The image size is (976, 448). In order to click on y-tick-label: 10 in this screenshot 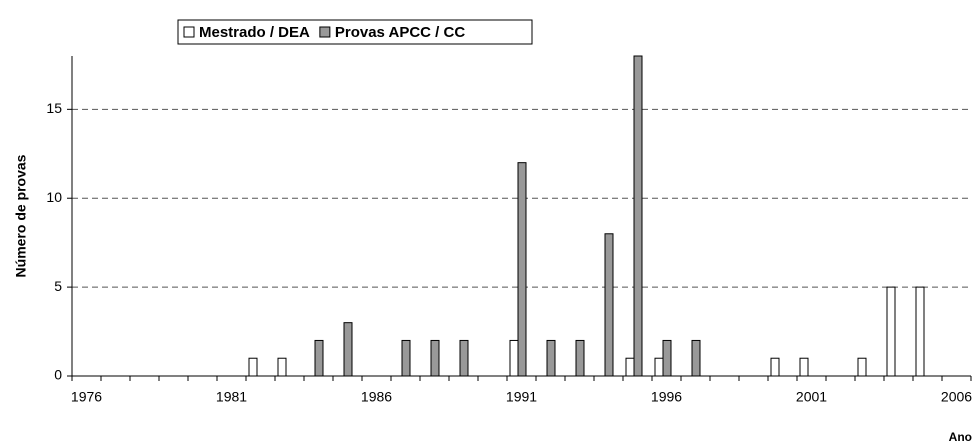, I will do `click(54, 197)`.